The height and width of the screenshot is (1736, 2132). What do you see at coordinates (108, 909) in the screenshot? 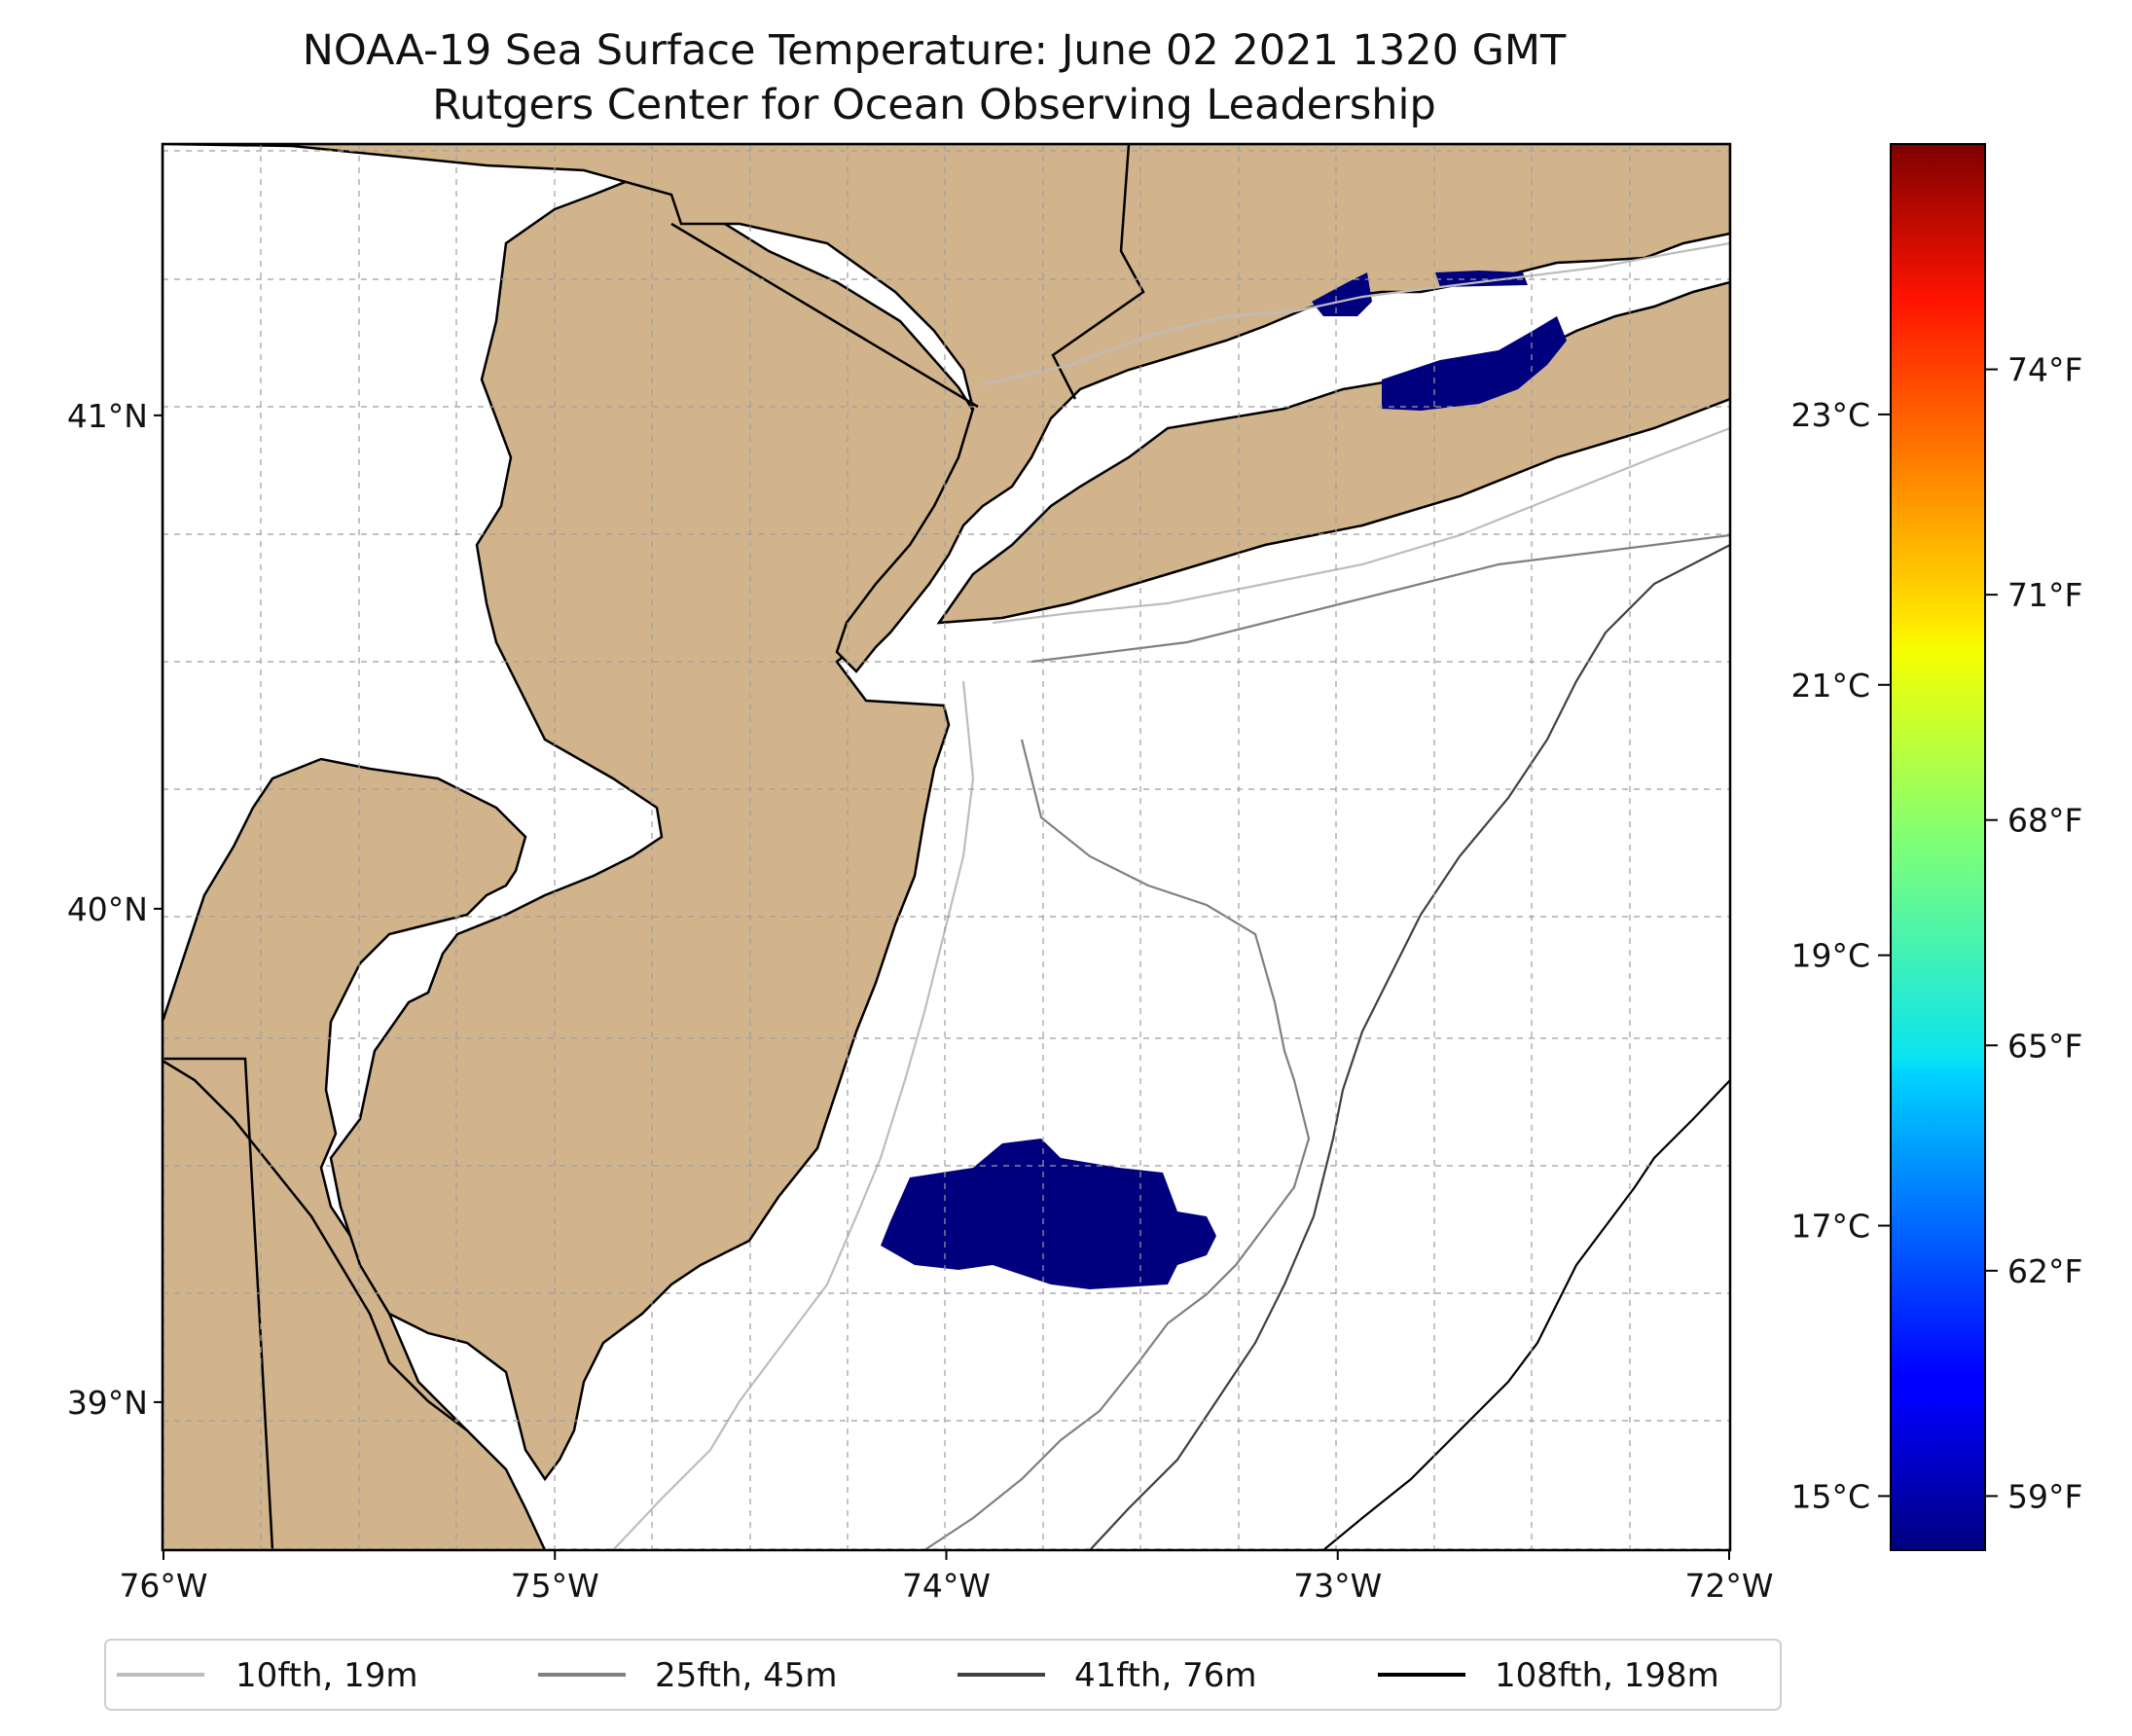
I see `lat-tick-label: 40°N` at bounding box center [108, 909].